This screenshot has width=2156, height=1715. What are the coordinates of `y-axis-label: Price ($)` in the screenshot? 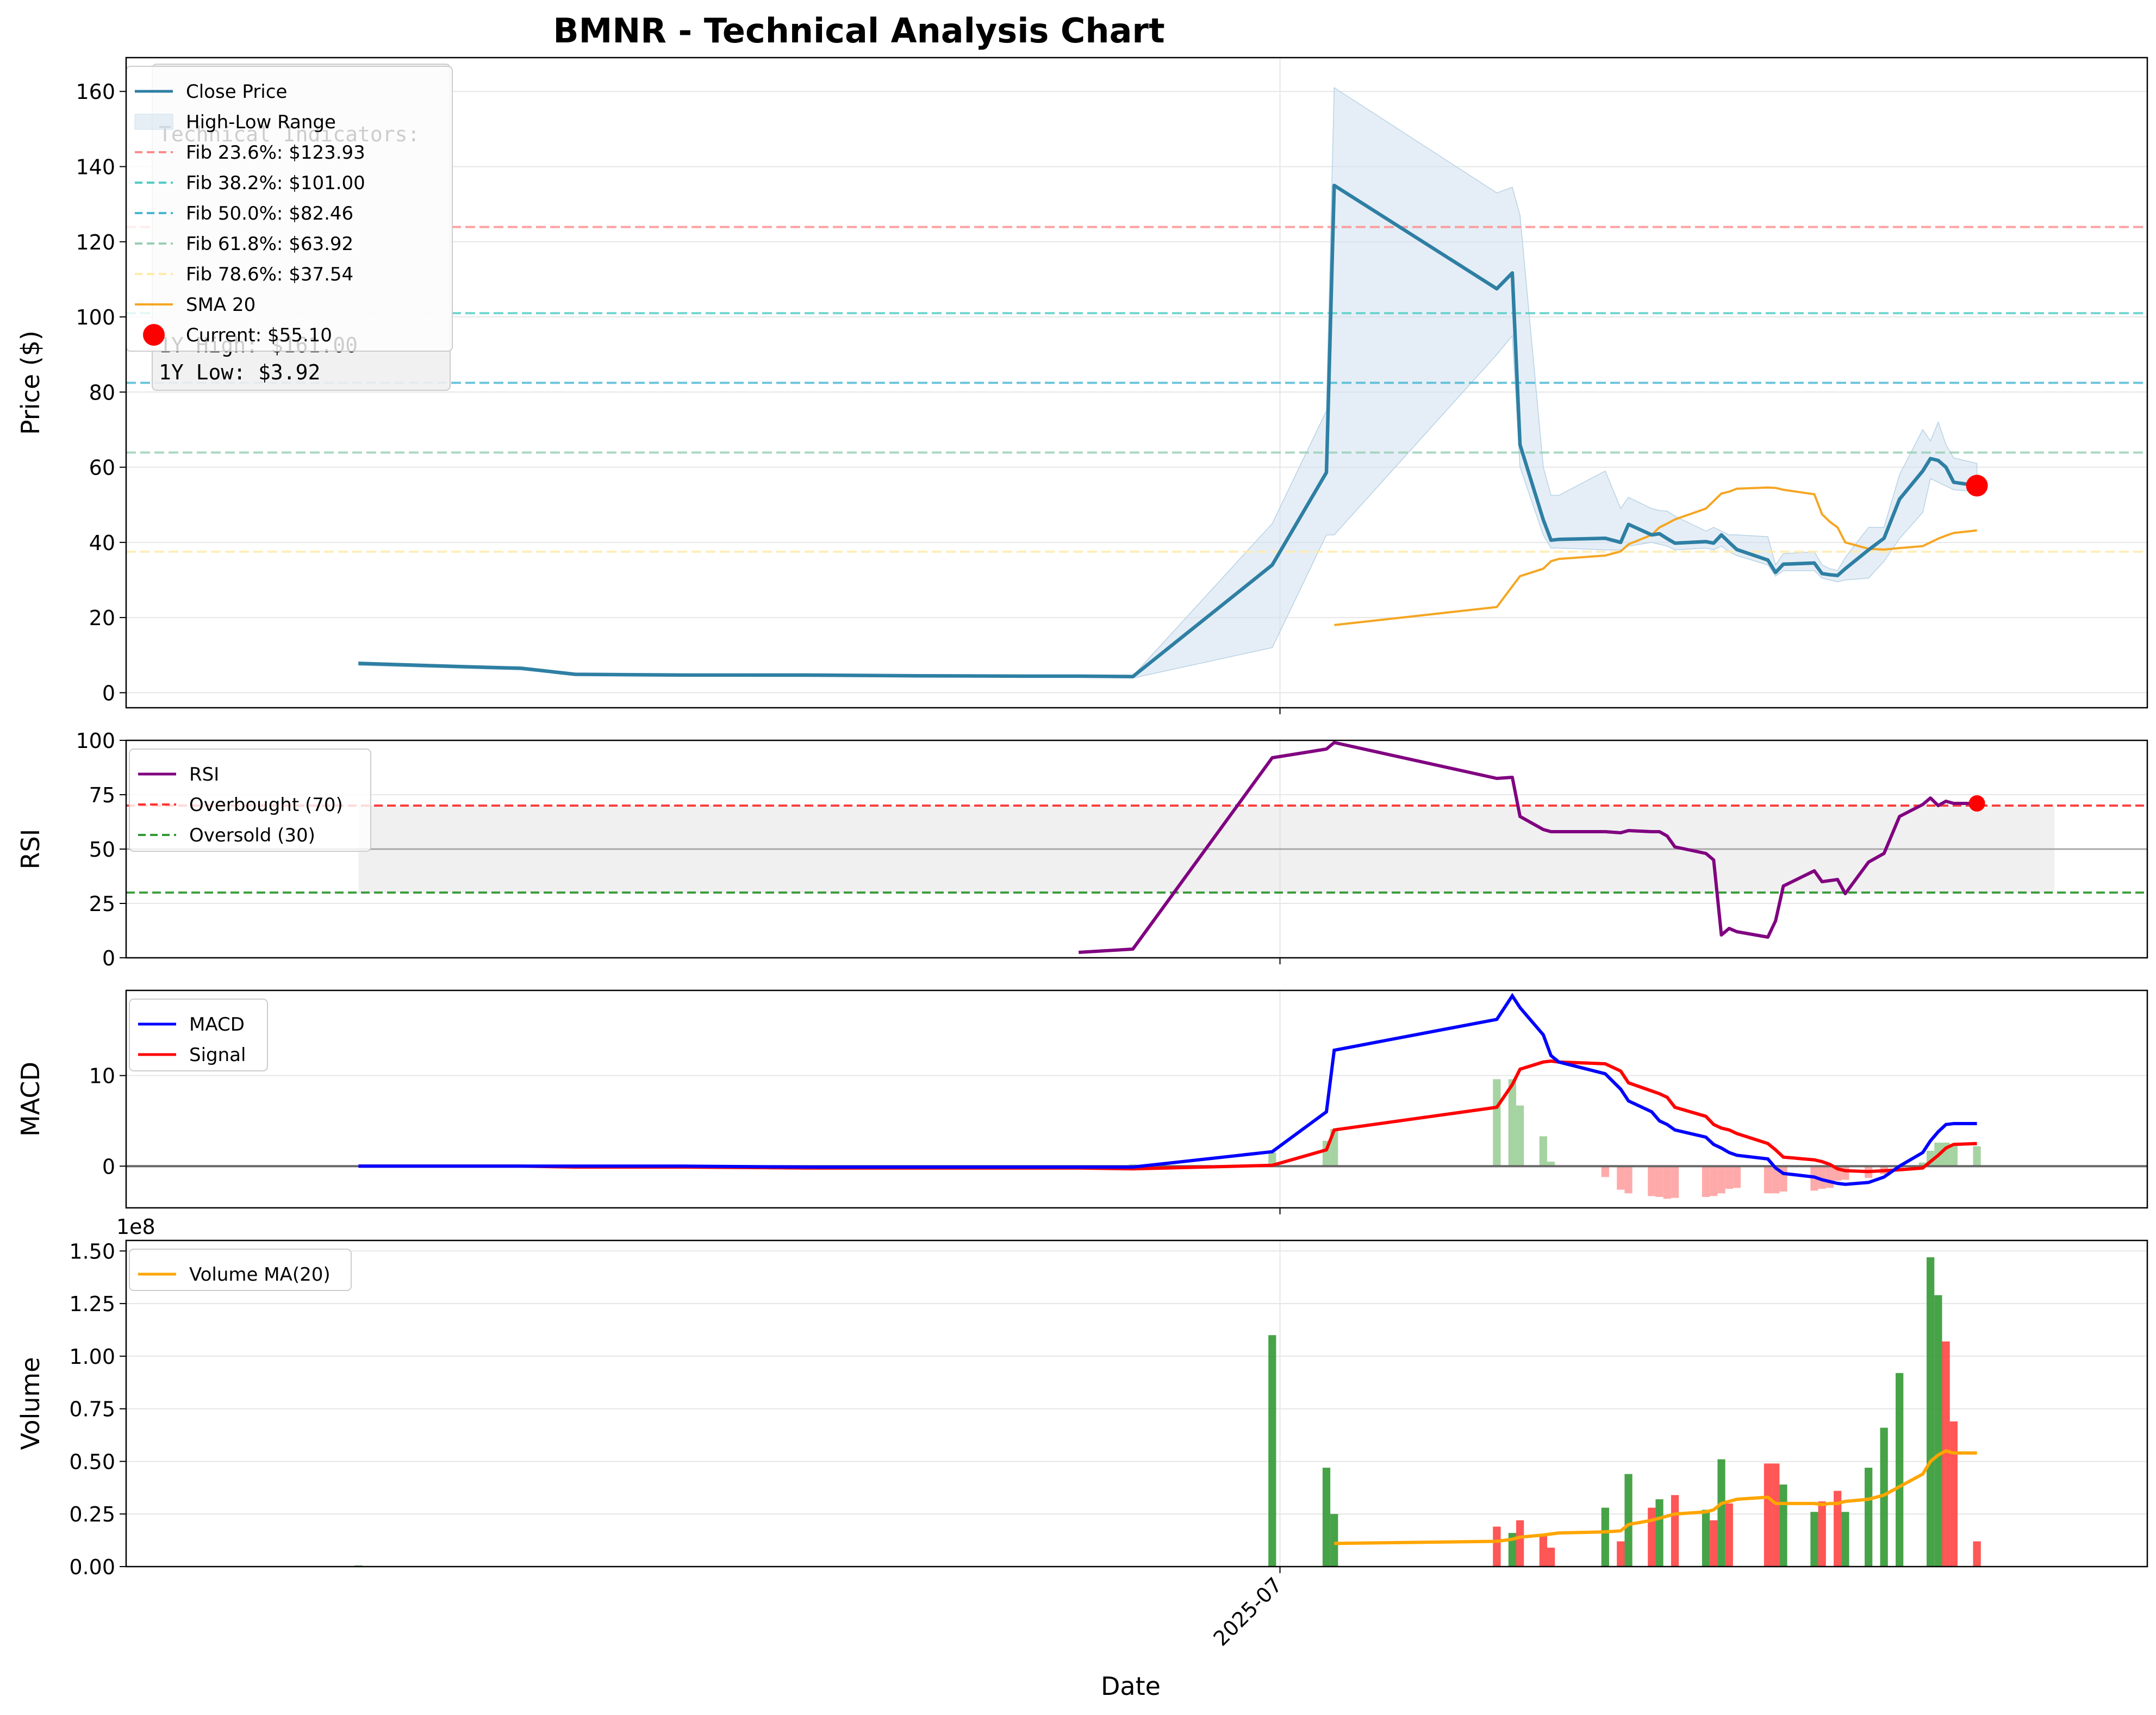 It's located at (30, 382).